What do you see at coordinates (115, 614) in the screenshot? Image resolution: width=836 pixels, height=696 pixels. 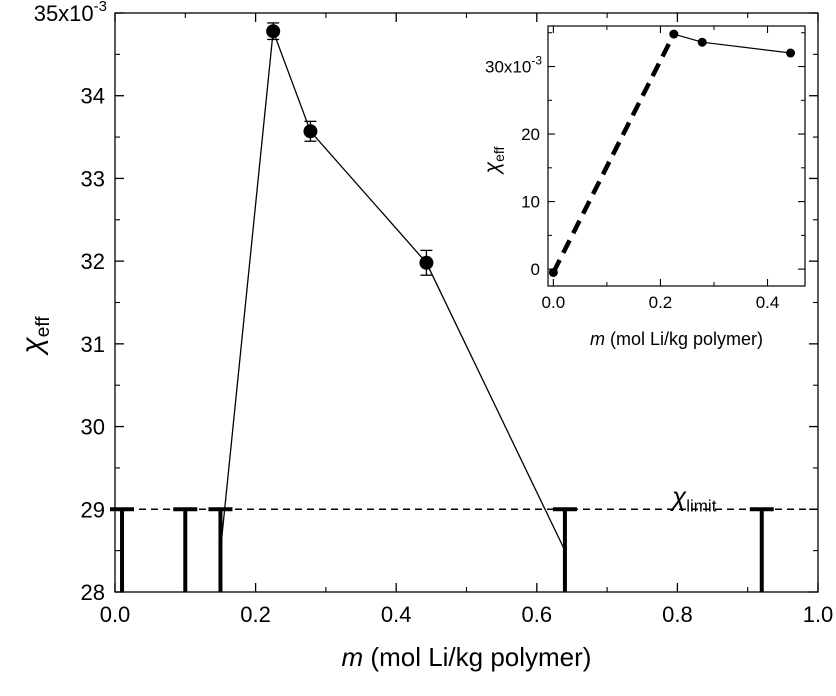 I see `x-tick-label: 0.0` at bounding box center [115, 614].